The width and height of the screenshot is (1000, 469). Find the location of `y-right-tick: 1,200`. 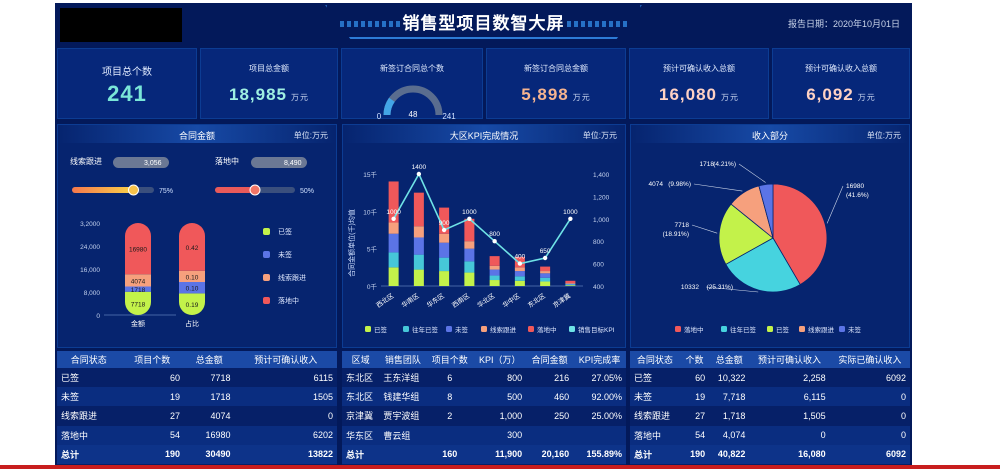

y-right-tick: 1,200 is located at coordinates (601, 197).